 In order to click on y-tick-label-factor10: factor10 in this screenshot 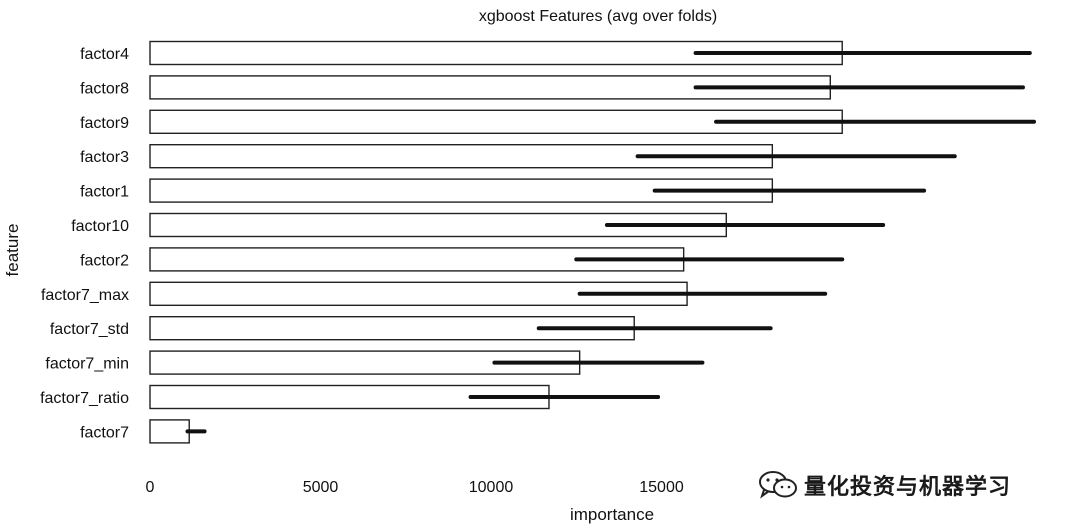, I will do `click(100, 226)`.